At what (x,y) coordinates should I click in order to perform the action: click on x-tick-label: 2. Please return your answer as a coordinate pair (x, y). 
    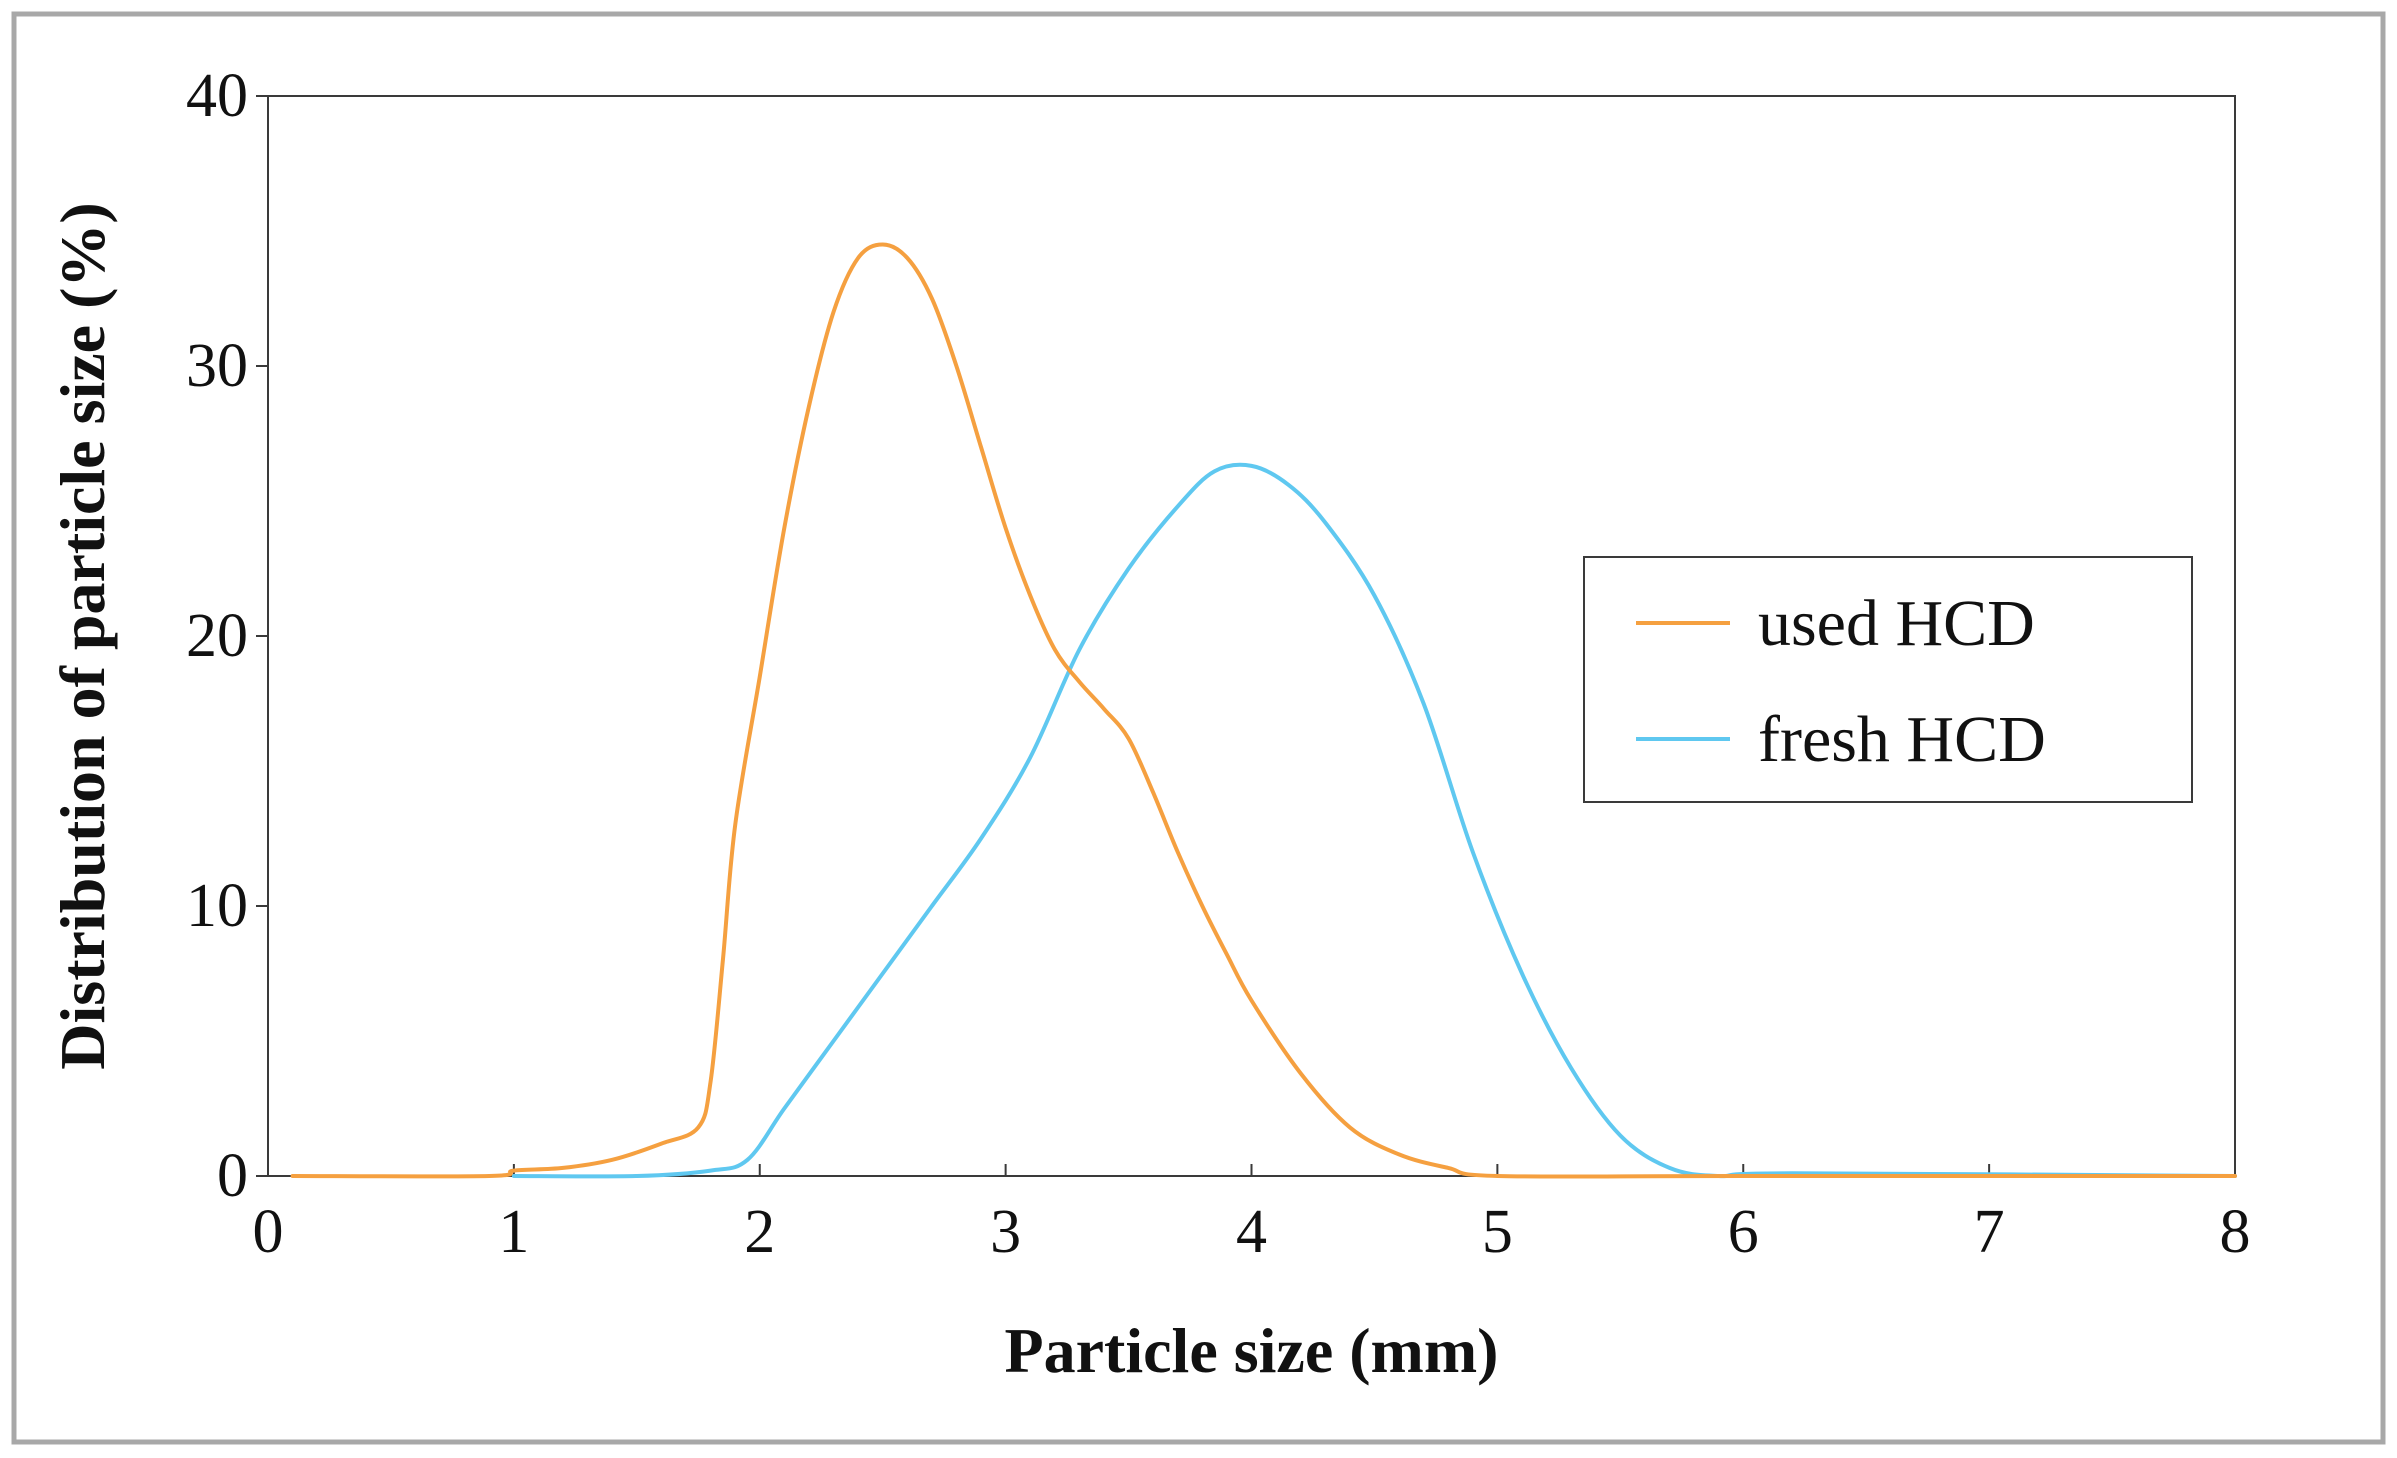
    Looking at the image, I should click on (759, 1232).